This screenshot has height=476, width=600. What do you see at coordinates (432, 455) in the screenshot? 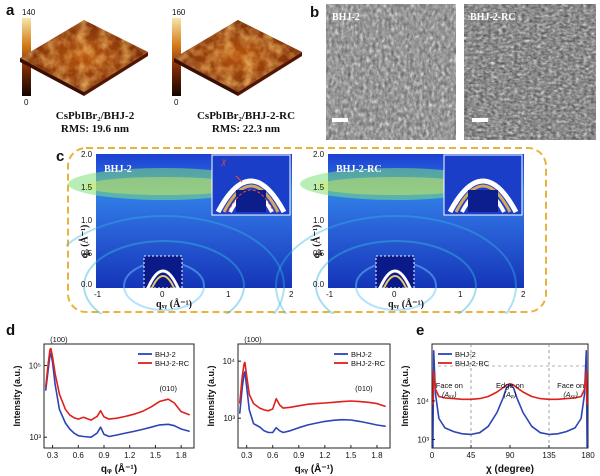
I see `x-tick-label: 0` at bounding box center [432, 455].